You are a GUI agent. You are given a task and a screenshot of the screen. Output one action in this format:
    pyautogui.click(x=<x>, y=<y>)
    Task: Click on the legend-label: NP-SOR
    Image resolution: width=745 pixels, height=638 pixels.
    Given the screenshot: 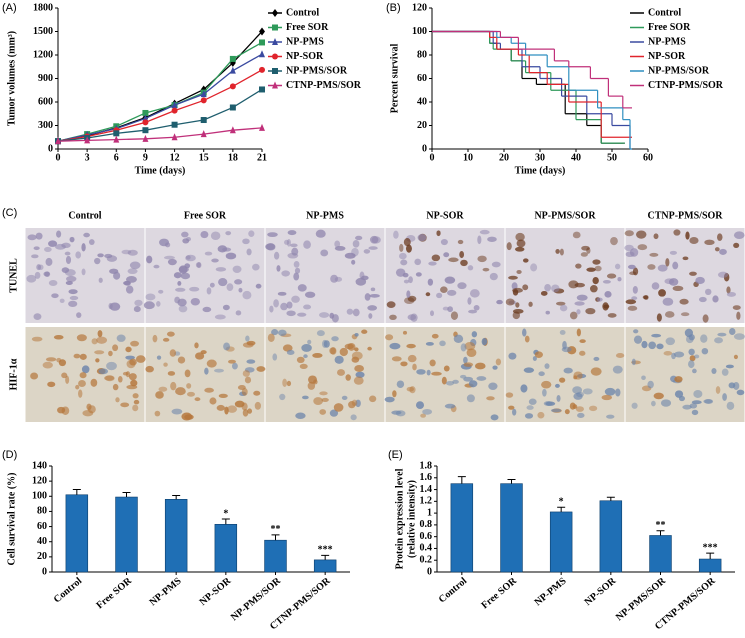 What is the action you would take?
    pyautogui.click(x=667, y=56)
    